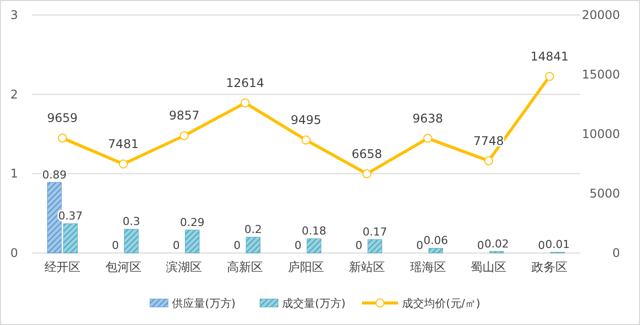 Image resolution: width=640 pixels, height=325 pixels. I want to click on data-label: 0.18, so click(314, 231).